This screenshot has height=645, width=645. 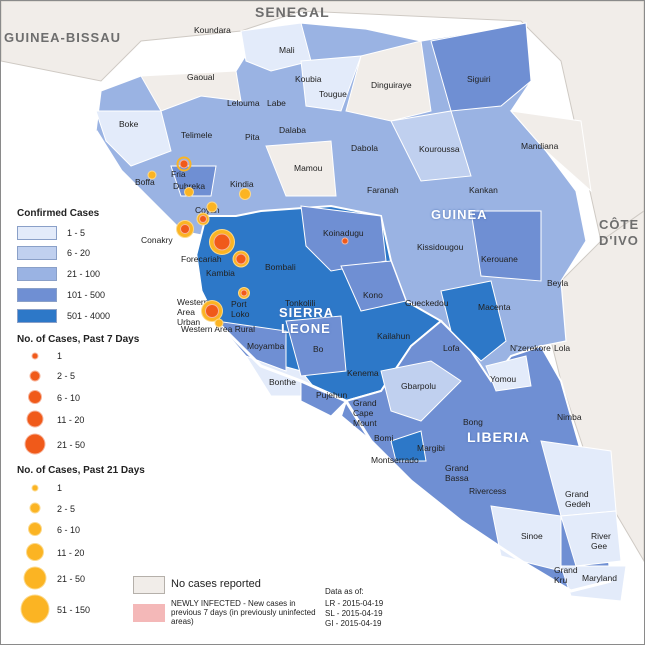 What do you see at coordinates (282, 382) in the screenshot?
I see `district-label: Bonthe` at bounding box center [282, 382].